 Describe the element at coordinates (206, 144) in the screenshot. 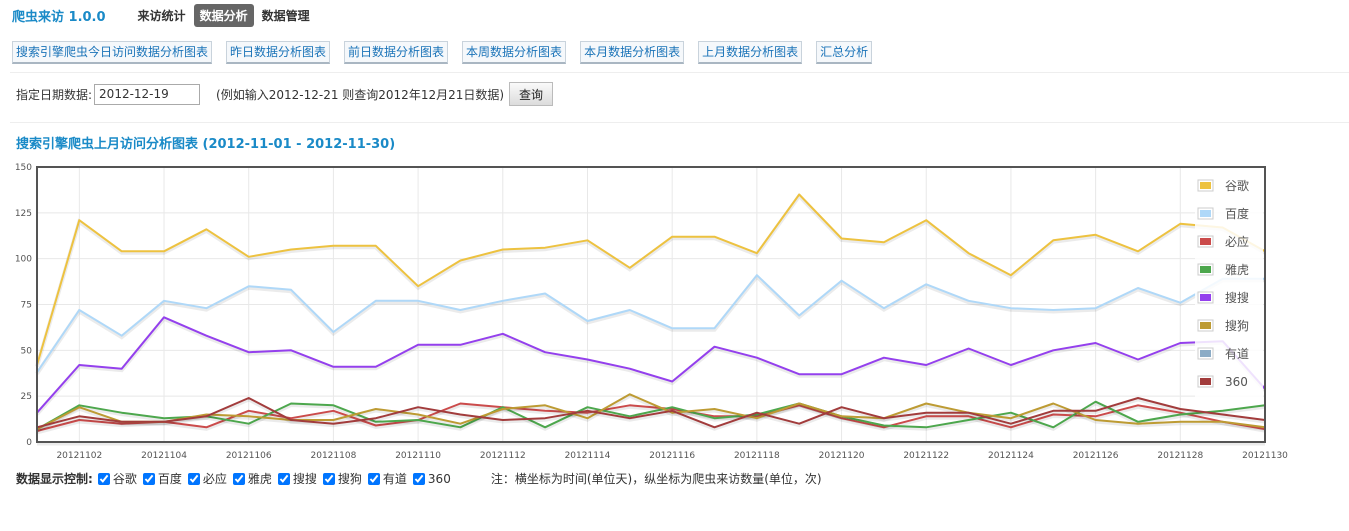

I see `chart-title: 搜索引擎爬虫上月访问分析图表 (2012-11-01 - 2012-11-30)` at that location.